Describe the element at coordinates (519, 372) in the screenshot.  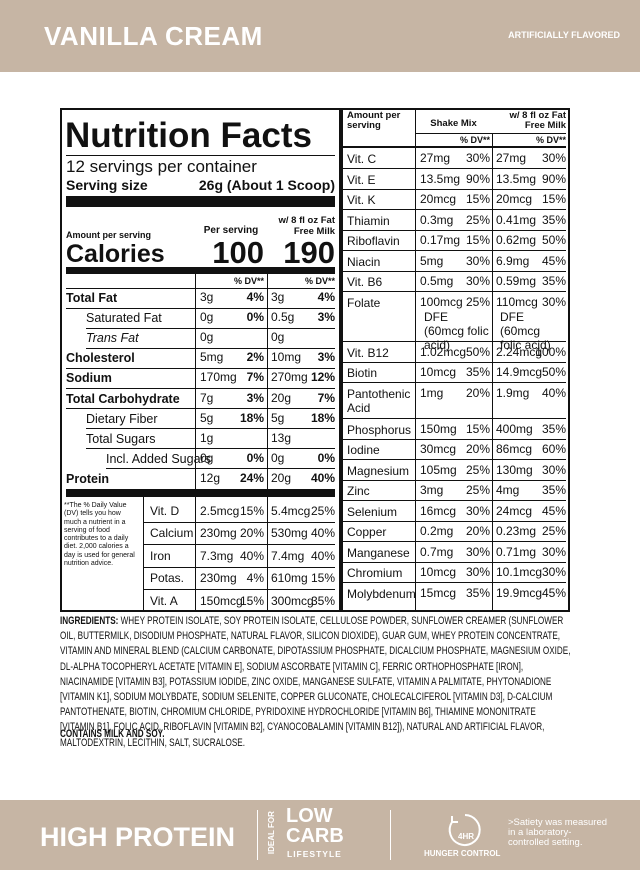
I see `amount: 14.9mcg` at that location.